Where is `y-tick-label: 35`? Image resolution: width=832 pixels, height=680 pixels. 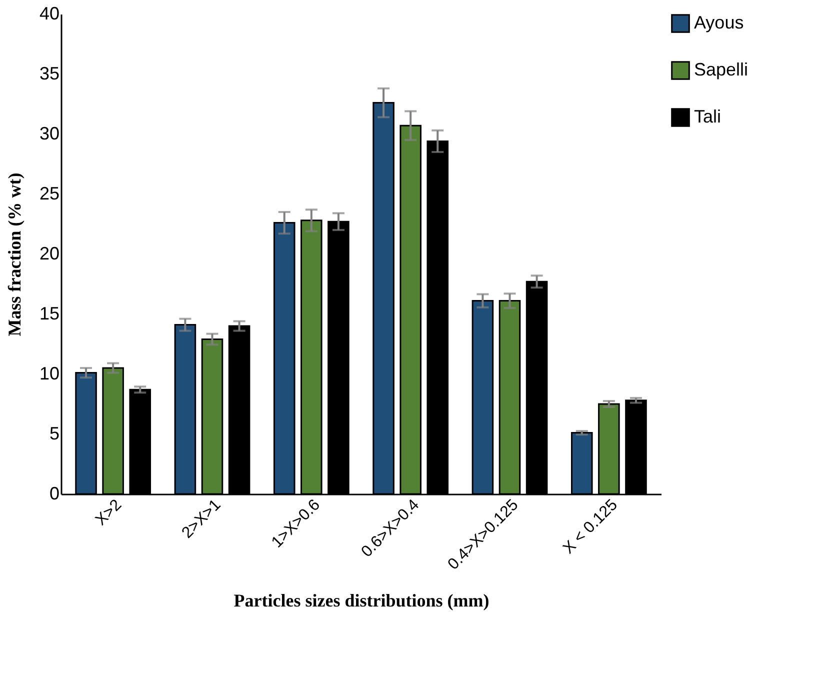
y-tick-label: 35 is located at coordinates (49, 74).